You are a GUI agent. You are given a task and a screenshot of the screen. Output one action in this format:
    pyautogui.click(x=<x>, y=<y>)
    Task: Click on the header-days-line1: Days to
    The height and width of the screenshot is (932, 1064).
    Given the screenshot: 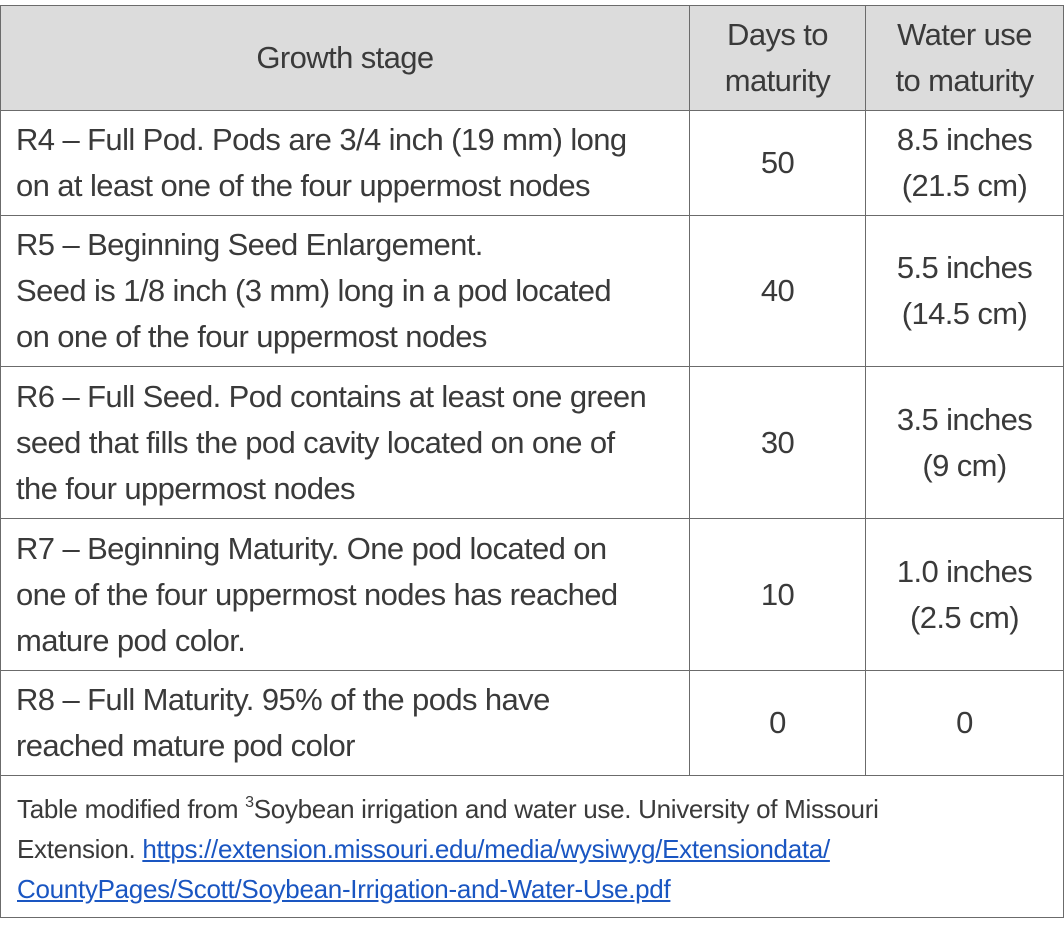 What is the action you would take?
    pyautogui.click(x=778, y=34)
    